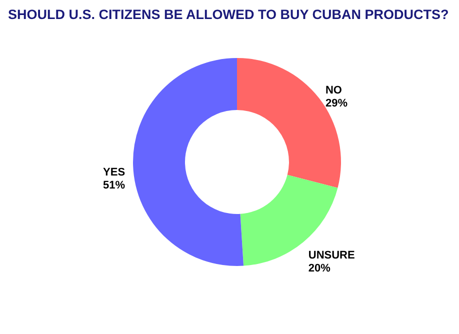 This screenshot has height=334, width=459. What do you see at coordinates (114, 186) in the screenshot?
I see `data-label: 51%` at bounding box center [114, 186].